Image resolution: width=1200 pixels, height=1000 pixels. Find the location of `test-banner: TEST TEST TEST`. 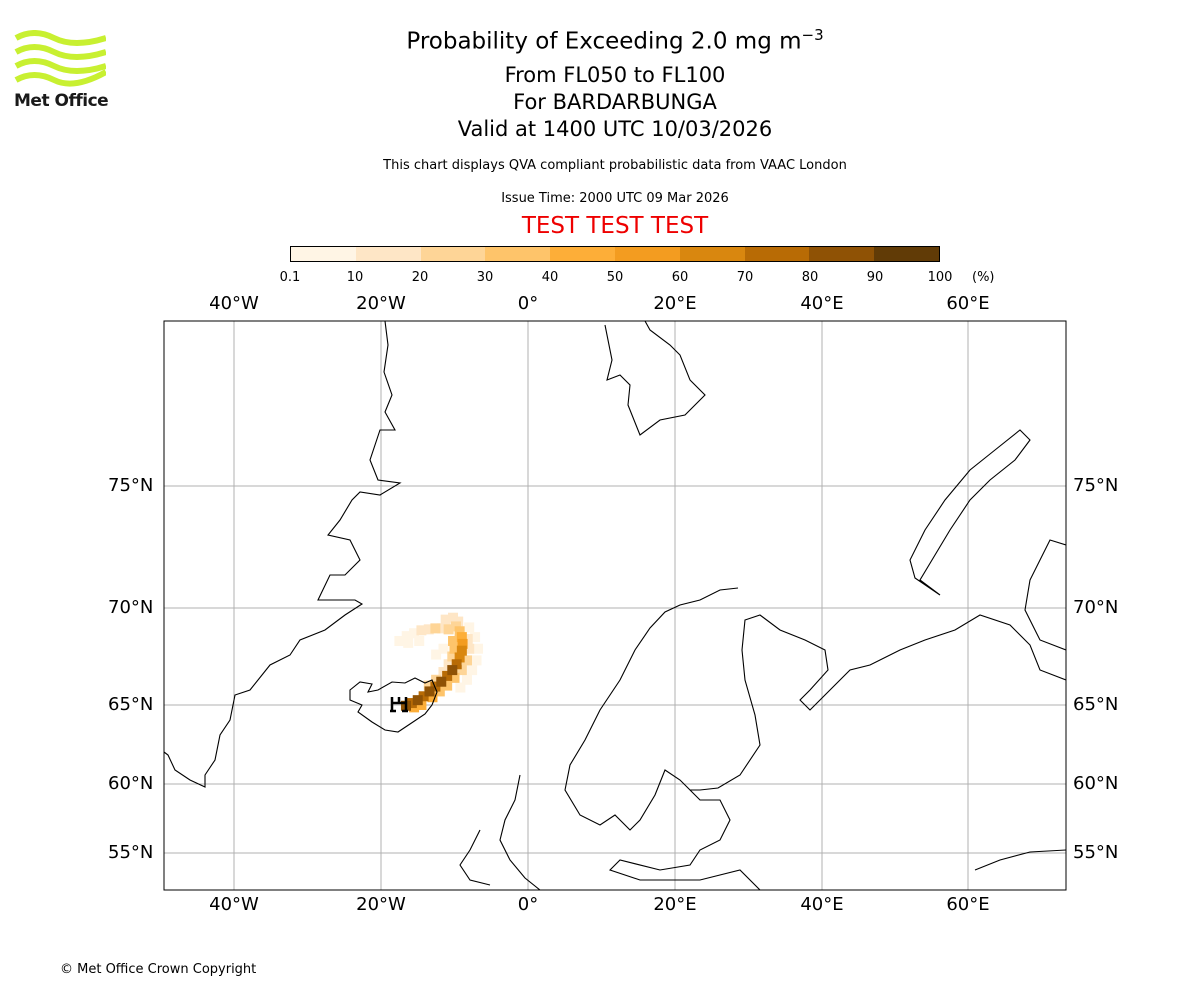

test-banner: TEST TEST TEST is located at coordinates (615, 226).